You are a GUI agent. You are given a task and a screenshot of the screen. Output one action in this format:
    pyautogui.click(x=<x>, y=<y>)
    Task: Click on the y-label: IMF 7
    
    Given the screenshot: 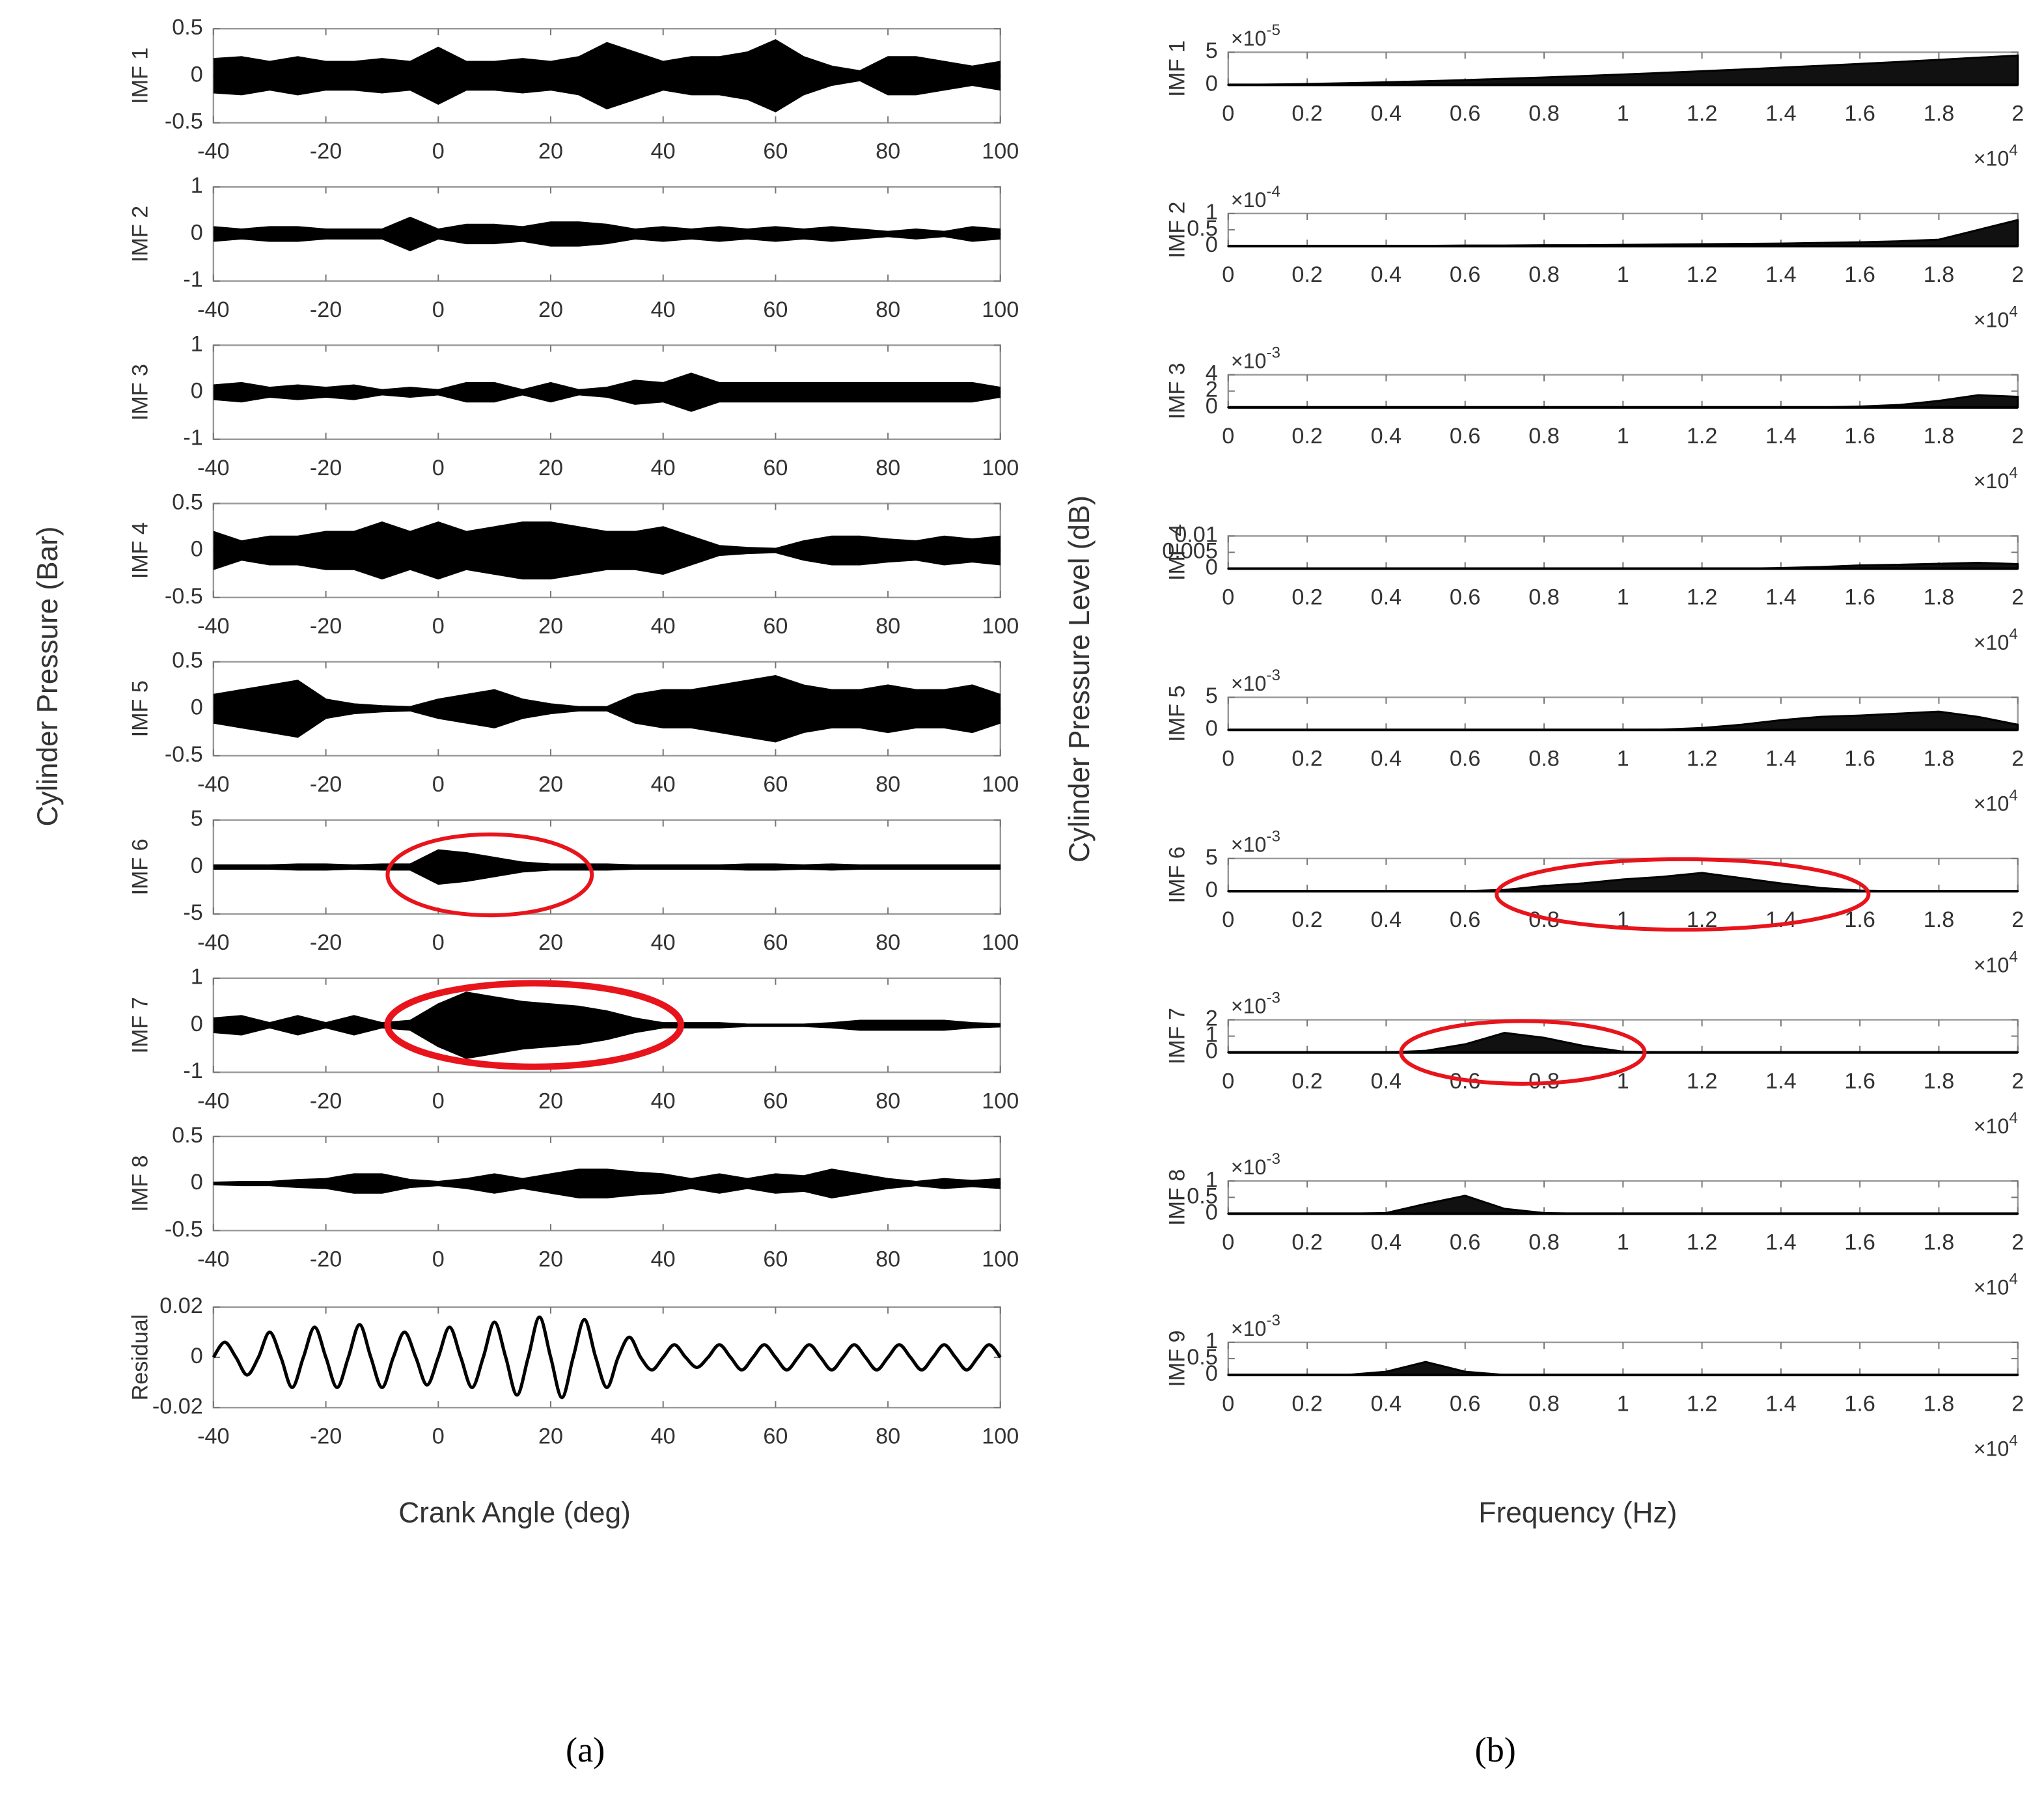 What is the action you would take?
    pyautogui.click(x=1177, y=1036)
    